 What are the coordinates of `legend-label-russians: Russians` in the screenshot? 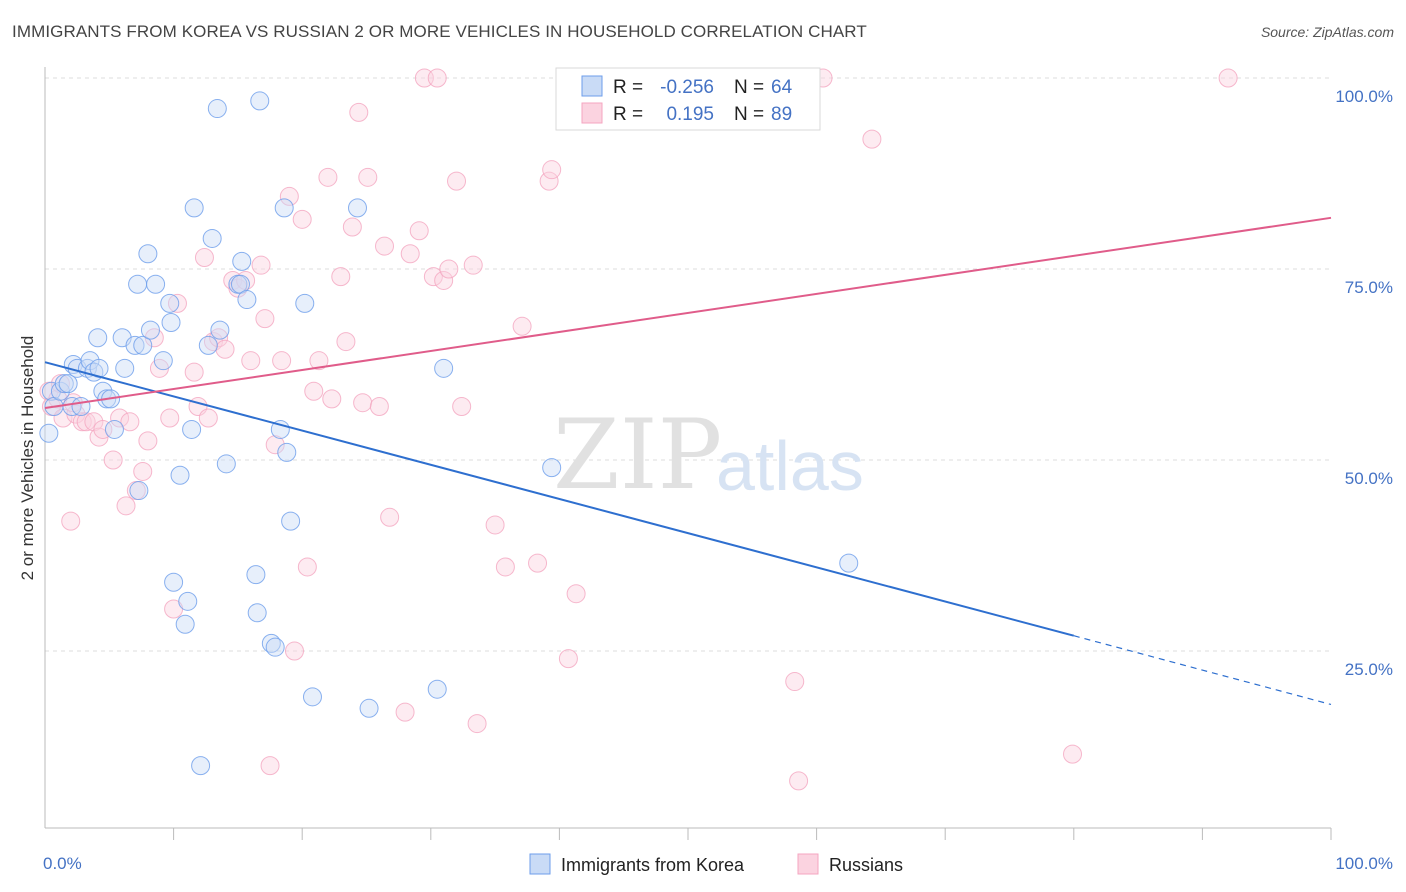 It's located at (866, 865).